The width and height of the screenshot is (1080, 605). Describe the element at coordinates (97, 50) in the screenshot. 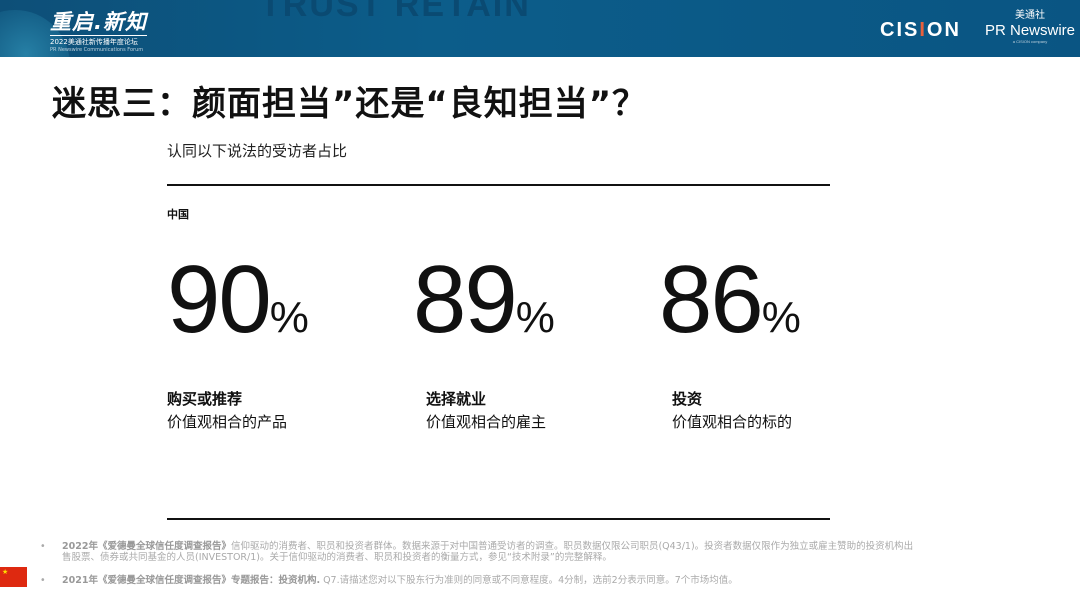

I see `forum-english: PR Newswire Communications Forum` at that location.